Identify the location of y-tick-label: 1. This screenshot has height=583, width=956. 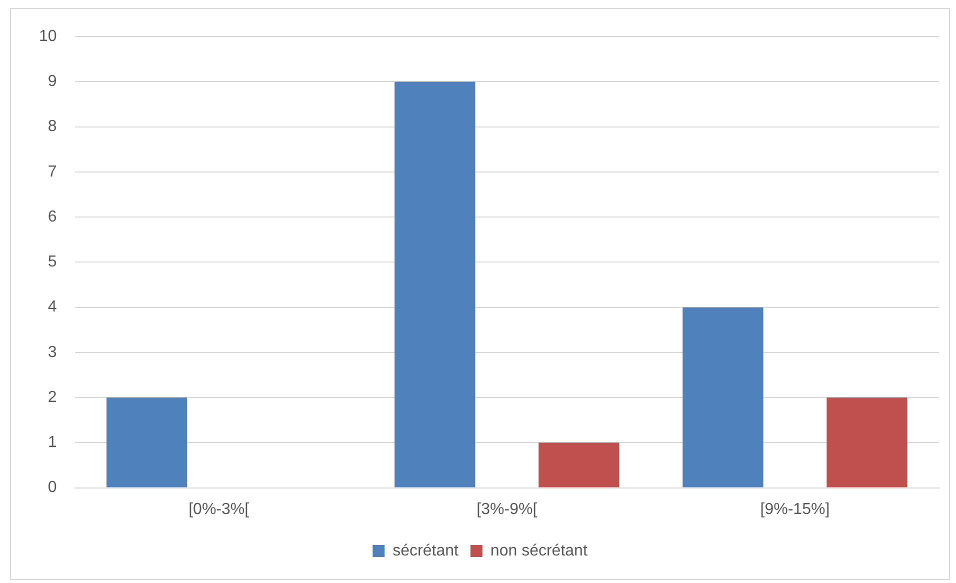
(52, 443).